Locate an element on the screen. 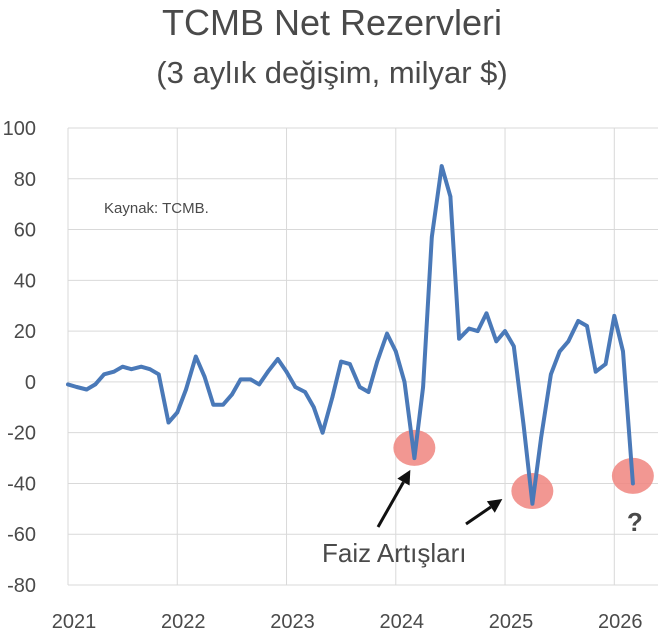  highlight-markers is located at coordinates (523, 469).